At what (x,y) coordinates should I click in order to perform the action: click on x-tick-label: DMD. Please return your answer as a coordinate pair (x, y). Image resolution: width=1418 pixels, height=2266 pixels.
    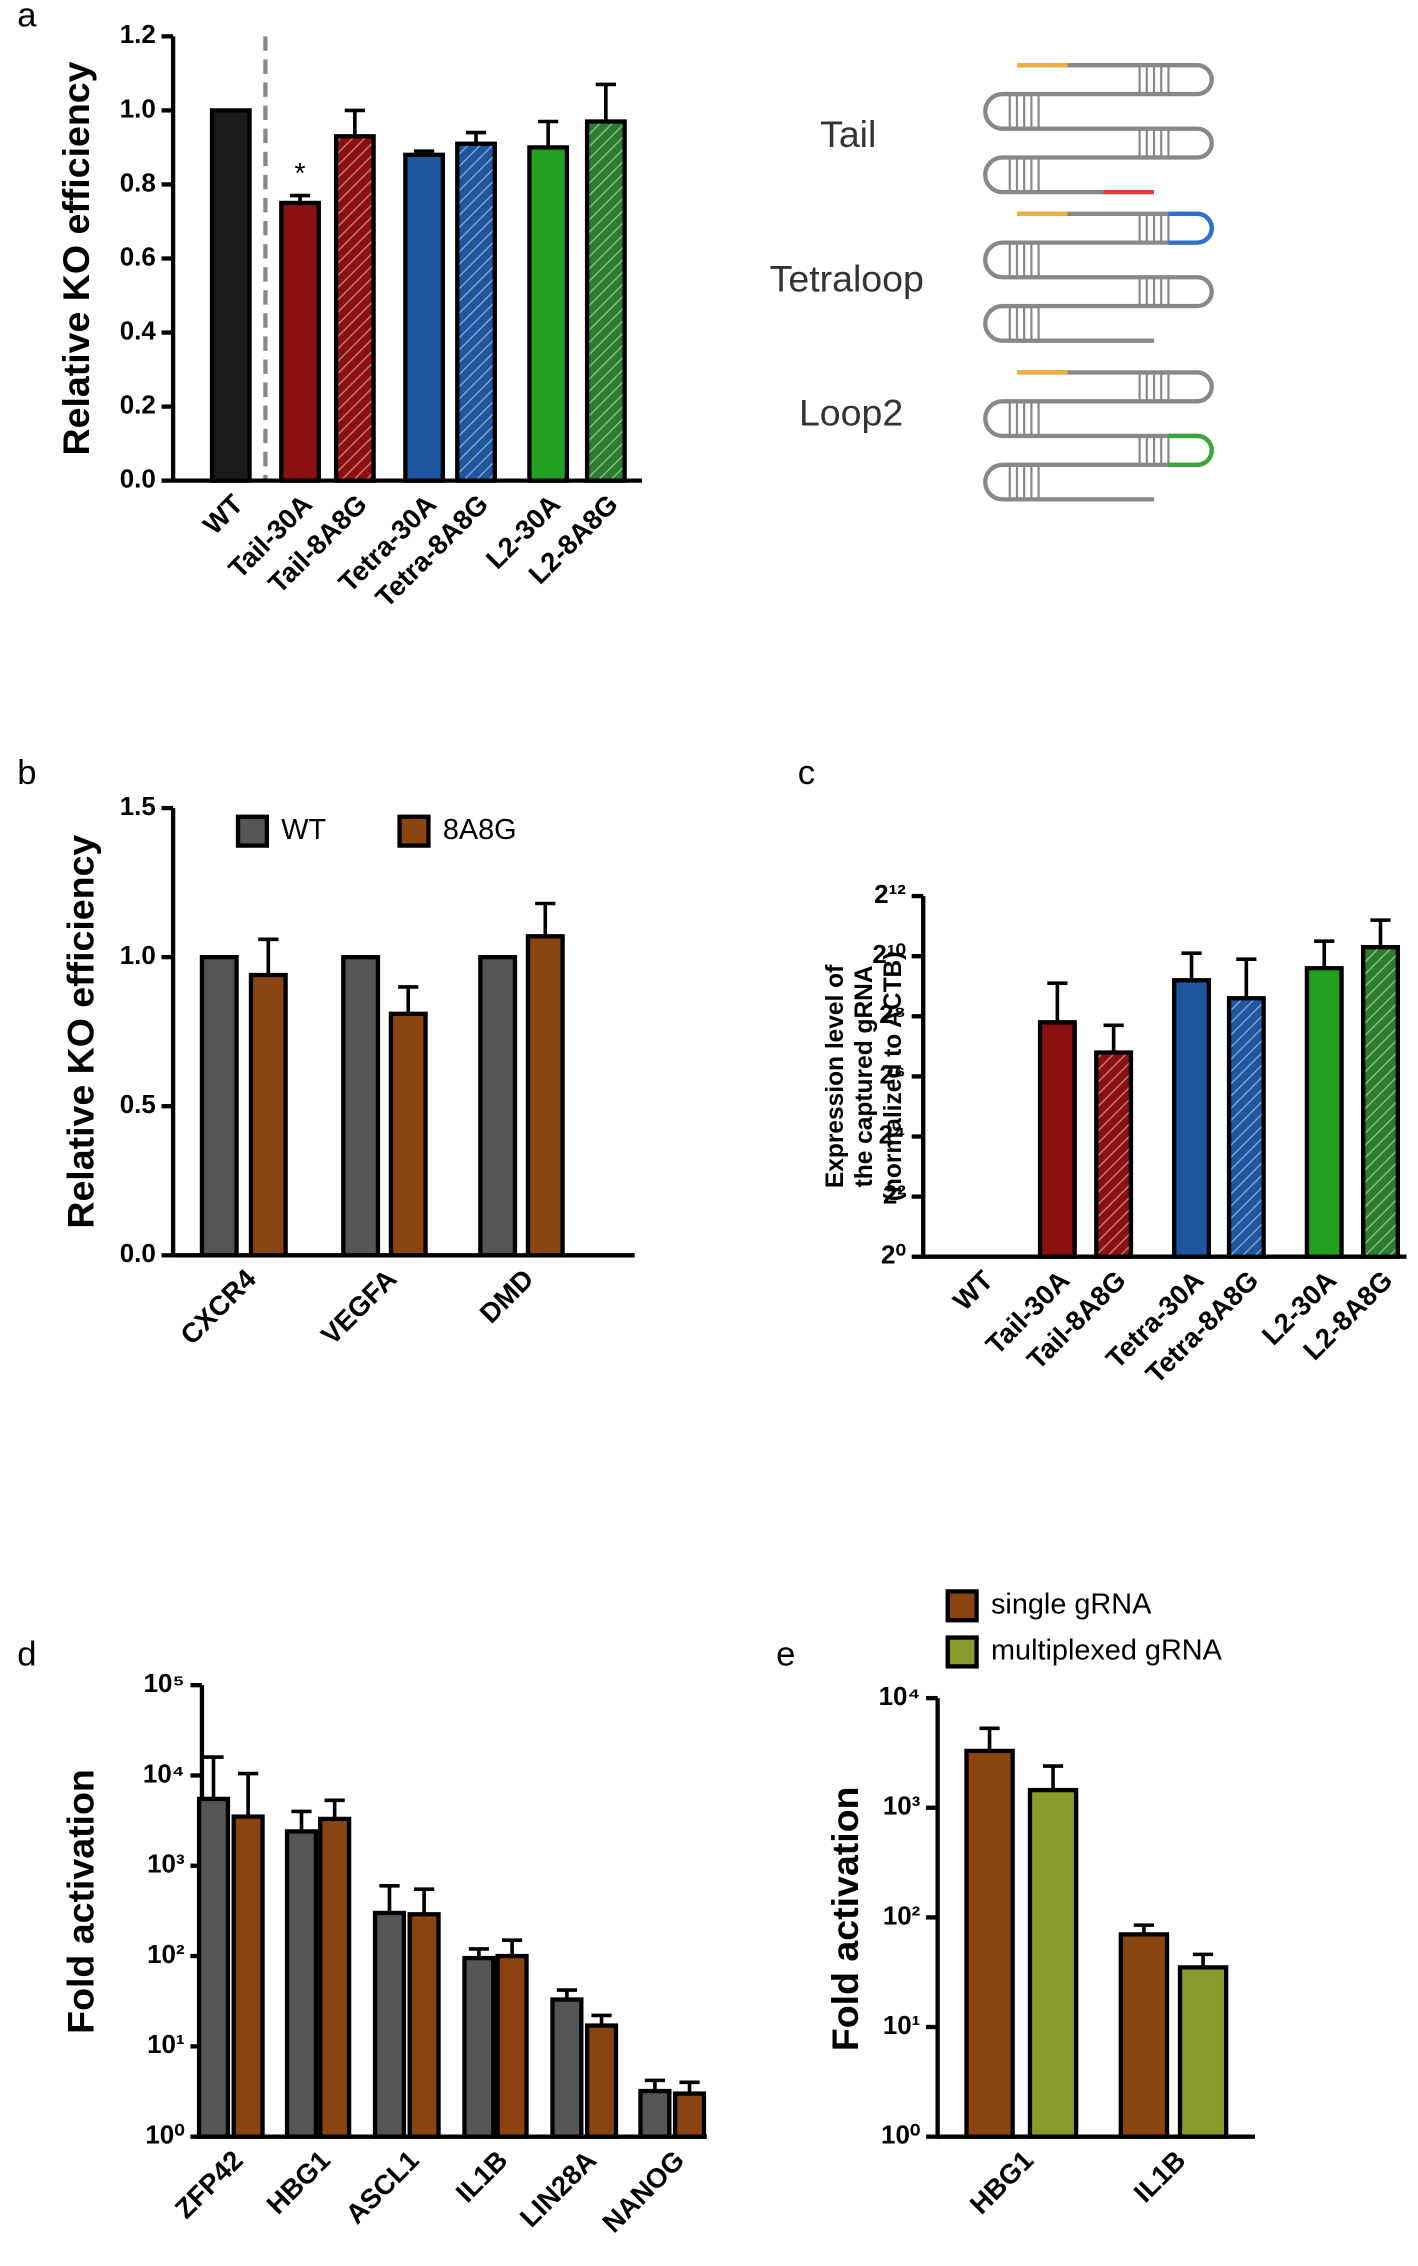
    Looking at the image, I should click on (506, 1296).